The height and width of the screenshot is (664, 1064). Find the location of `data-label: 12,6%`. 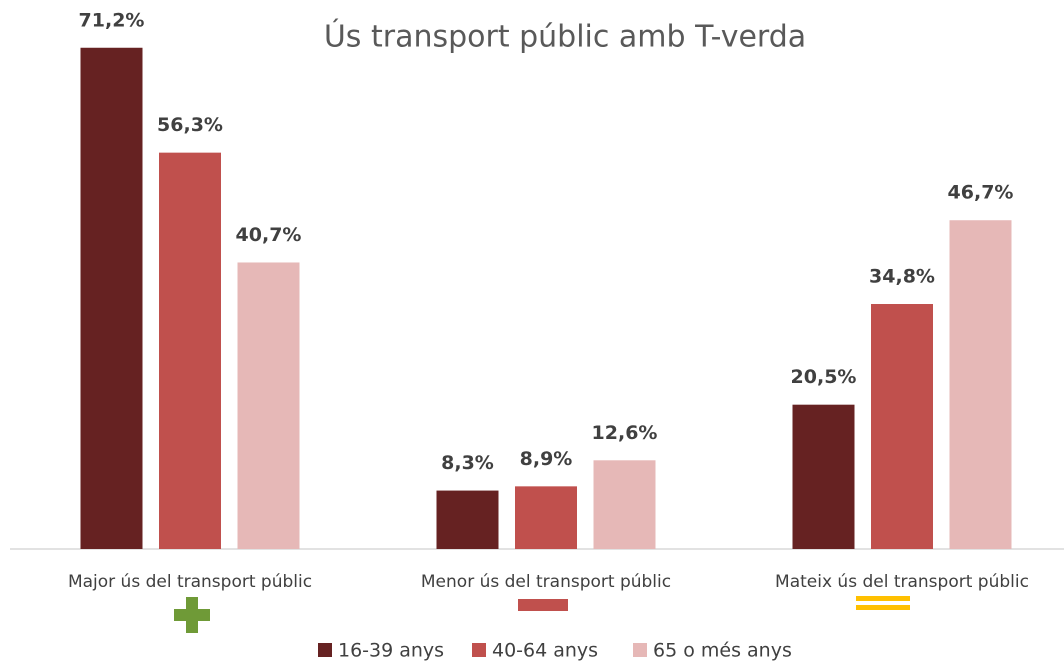

data-label: 12,6% is located at coordinates (625, 433).